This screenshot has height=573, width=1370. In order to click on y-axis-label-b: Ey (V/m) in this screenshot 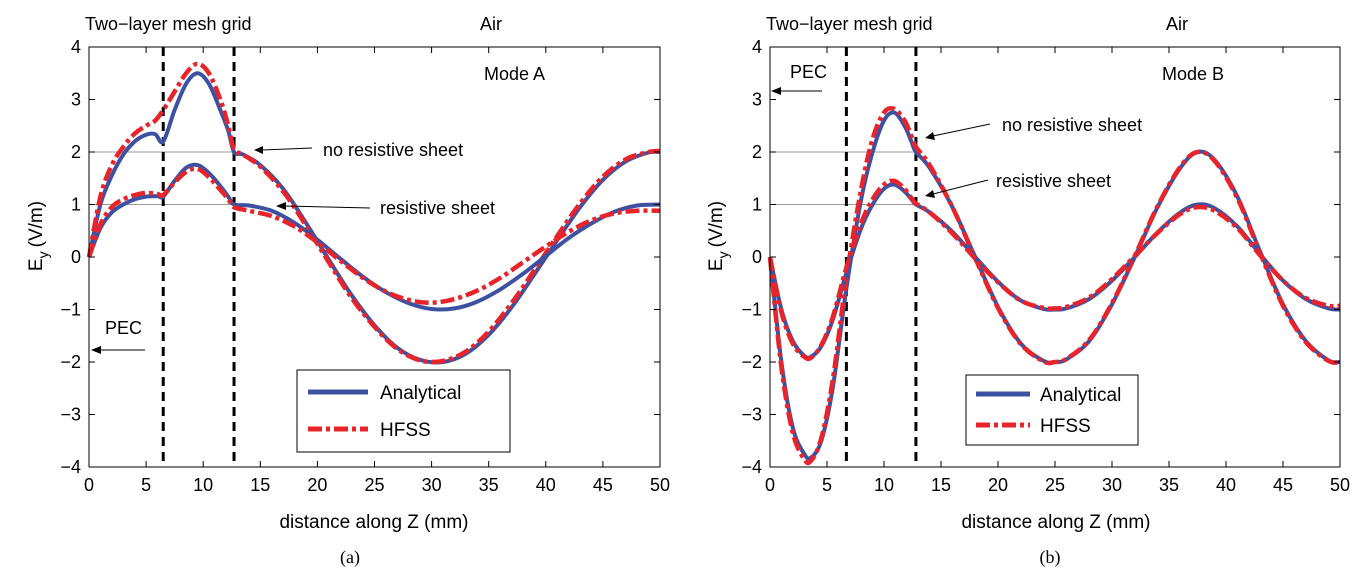, I will do `click(718, 236)`.